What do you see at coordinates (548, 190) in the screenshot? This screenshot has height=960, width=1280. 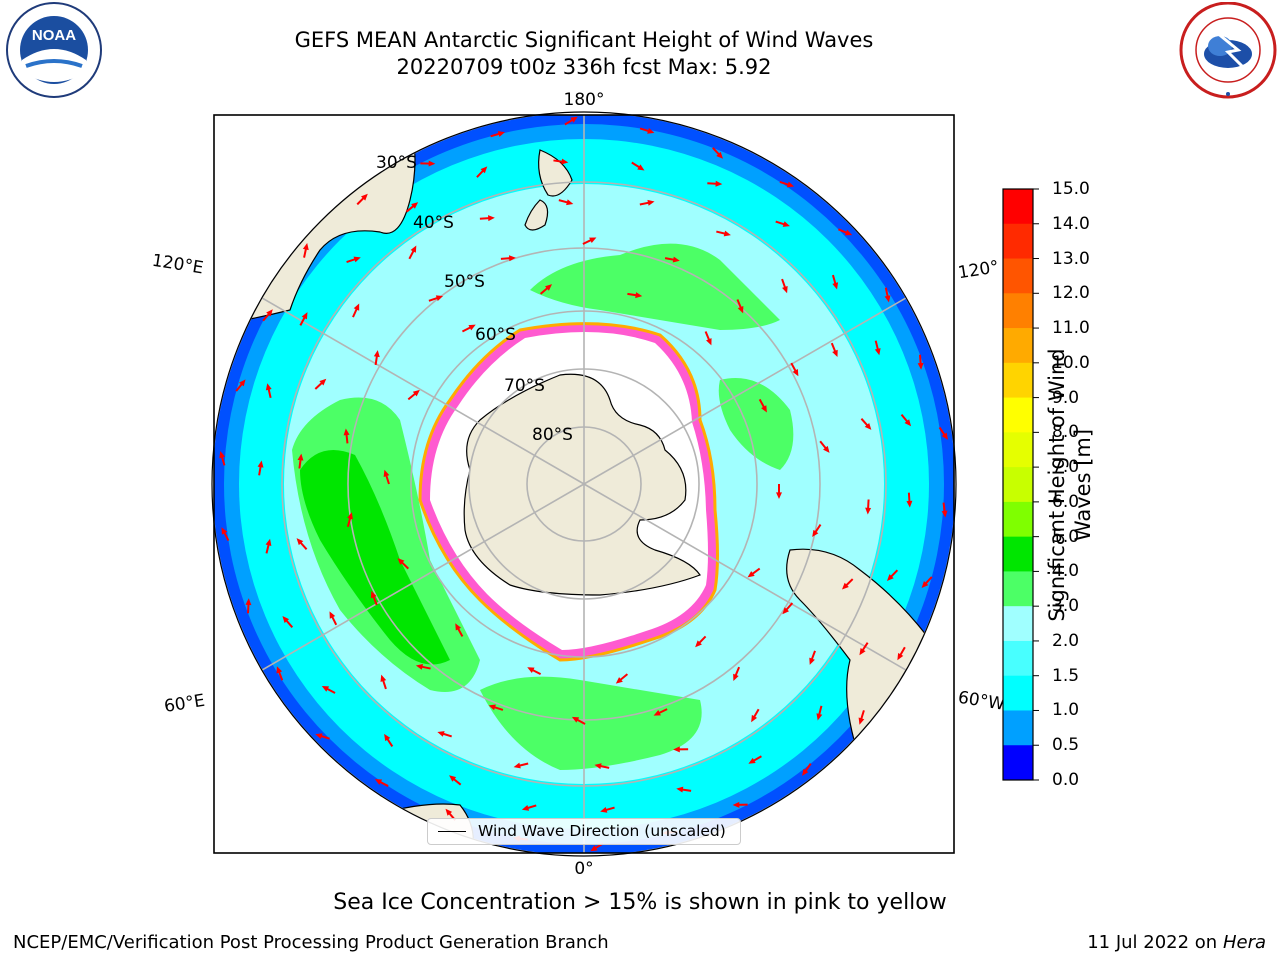 I see `new-zealand-land` at bounding box center [548, 190].